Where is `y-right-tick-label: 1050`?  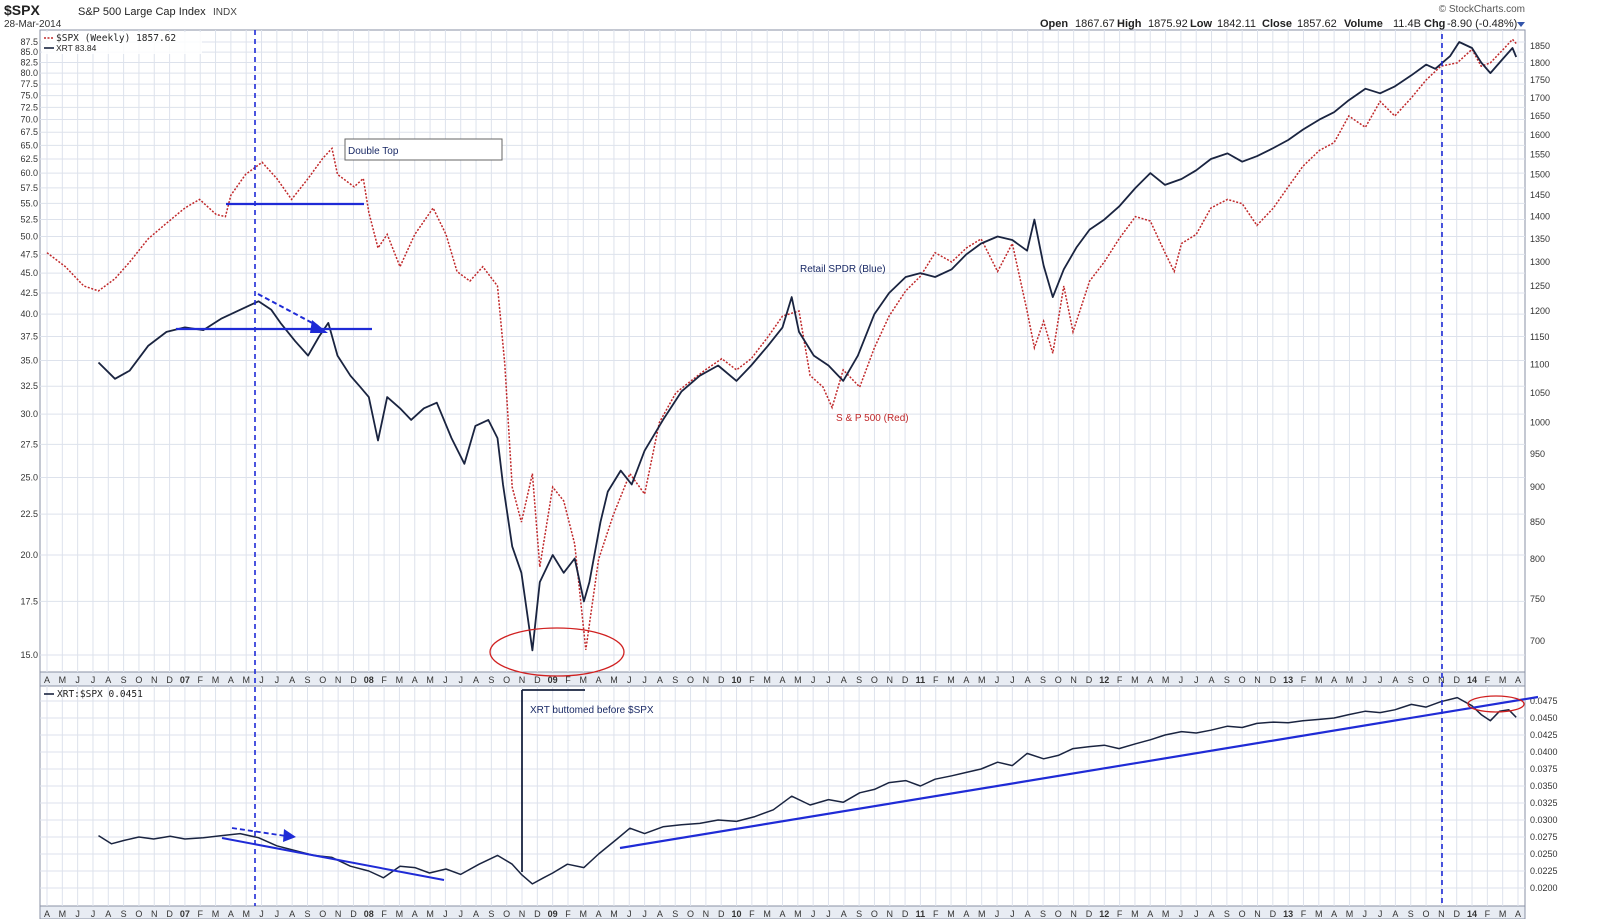 y-right-tick-label: 1050 is located at coordinates (1540, 393).